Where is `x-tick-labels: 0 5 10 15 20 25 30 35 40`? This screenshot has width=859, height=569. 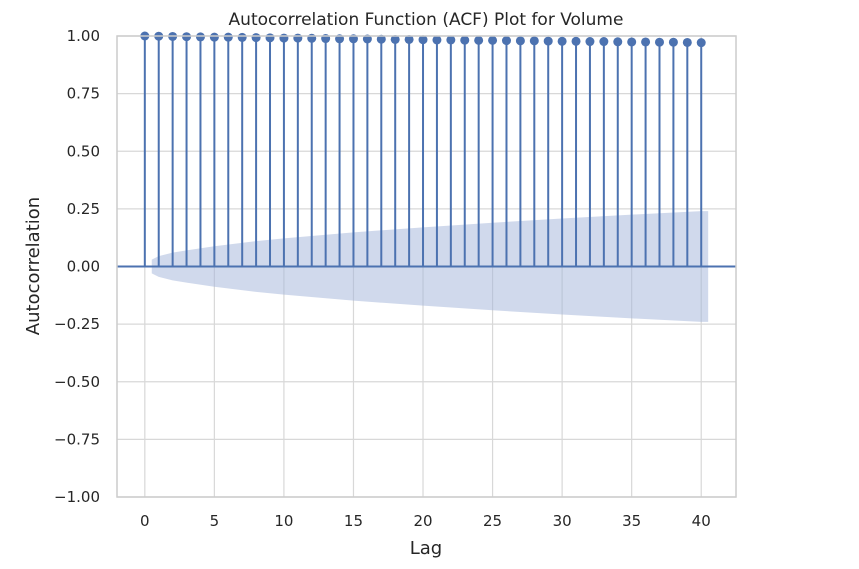 x-tick-labels: 0 5 10 15 20 25 30 35 40 is located at coordinates (425, 521).